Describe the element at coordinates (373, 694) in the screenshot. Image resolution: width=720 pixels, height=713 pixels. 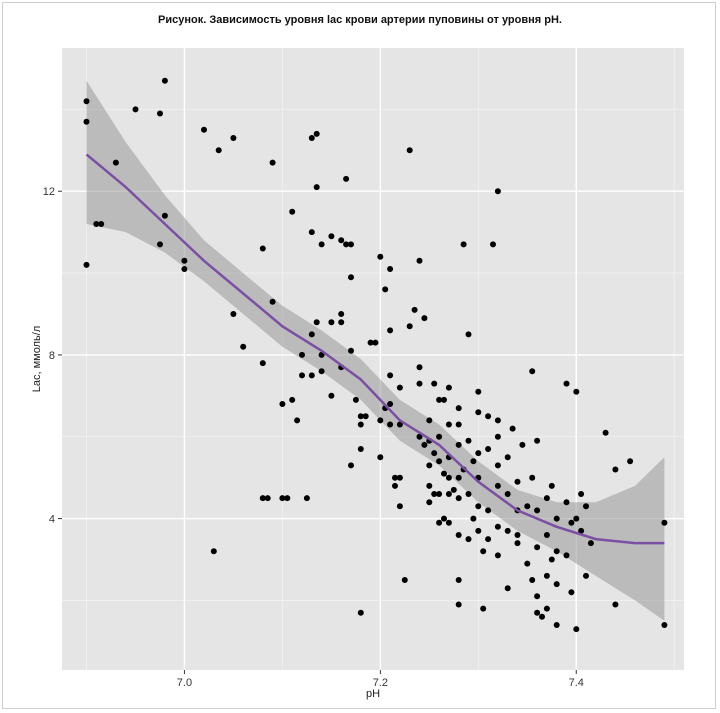
I see `x-axis-title: pH` at that location.